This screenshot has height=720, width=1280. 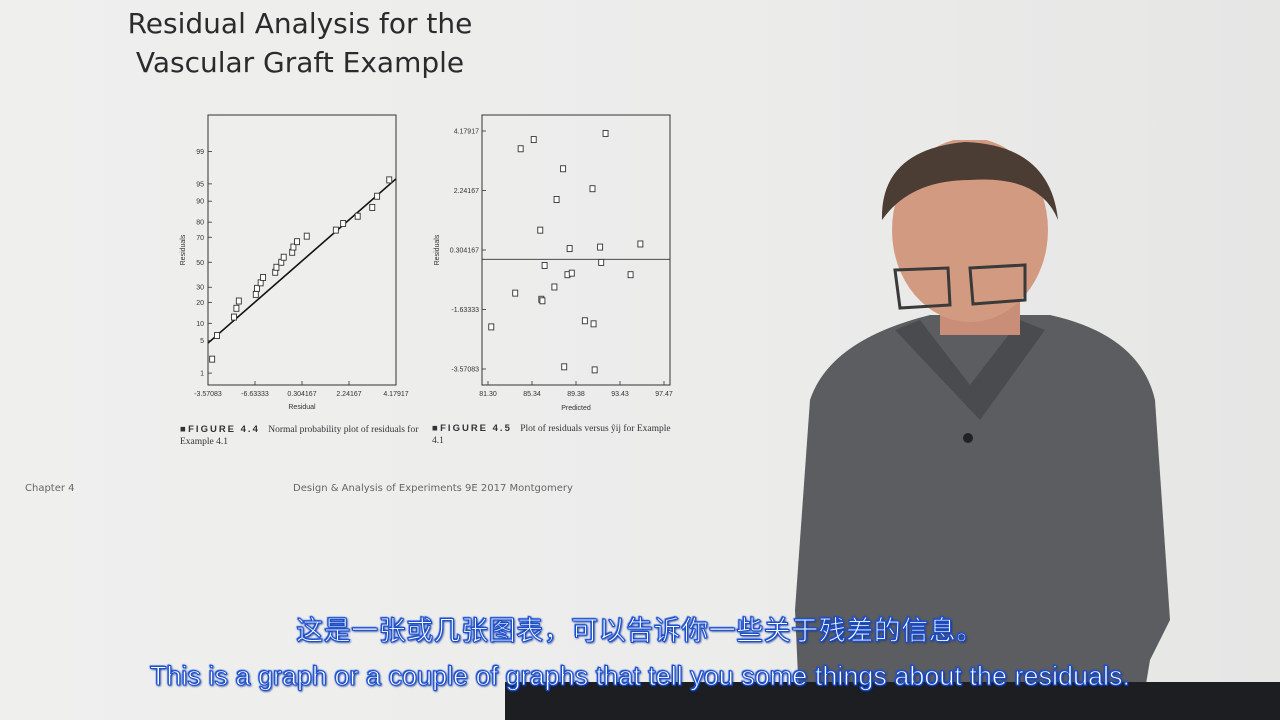 I want to click on y-tick-label: 70, so click(x=200, y=238).